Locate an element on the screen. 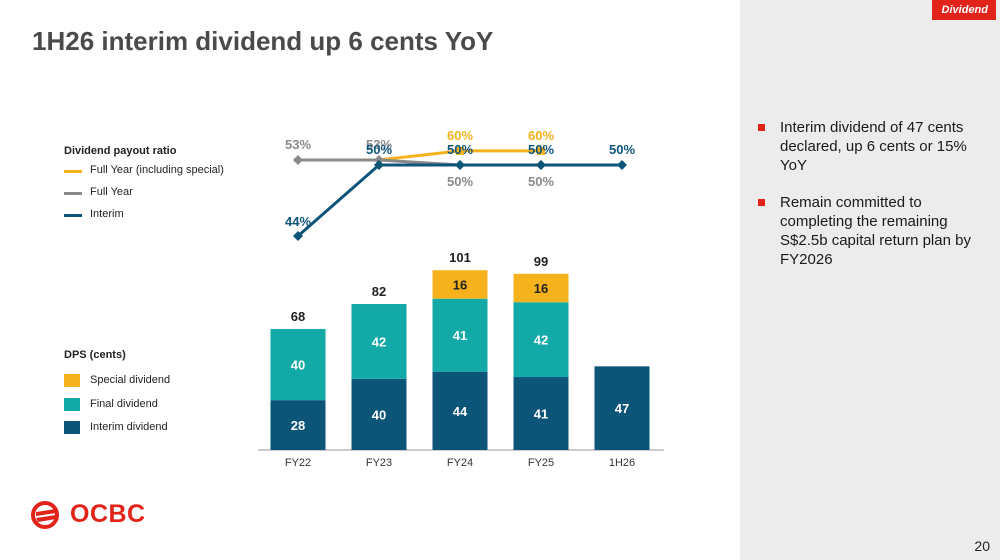 The width and height of the screenshot is (1000, 560). bar-total-label: 101 is located at coordinates (460, 257).